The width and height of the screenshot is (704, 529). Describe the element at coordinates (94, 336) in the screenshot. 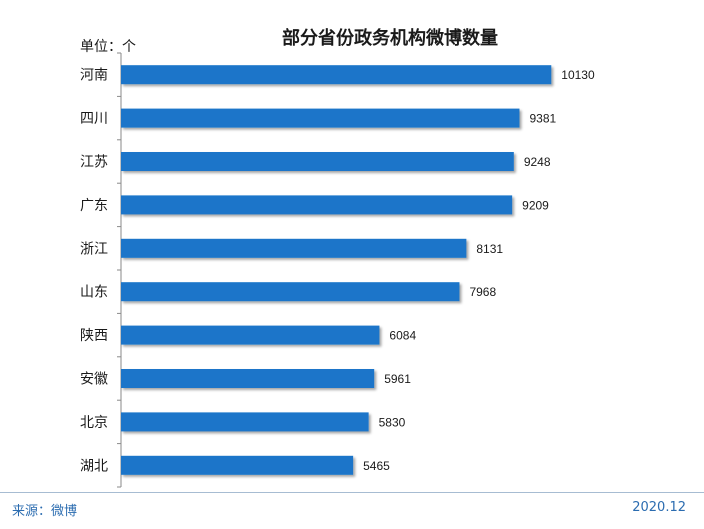

I see `category-label: 陕西` at that location.